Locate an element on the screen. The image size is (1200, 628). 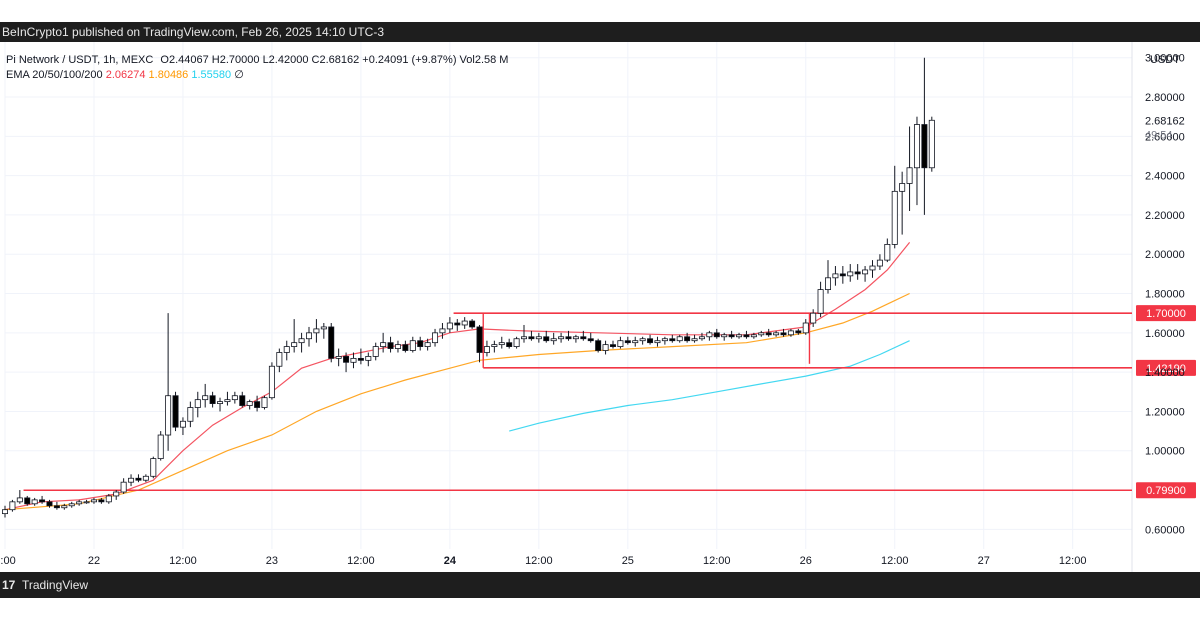
price-tick-label: 2.00000 is located at coordinates (1165, 255).